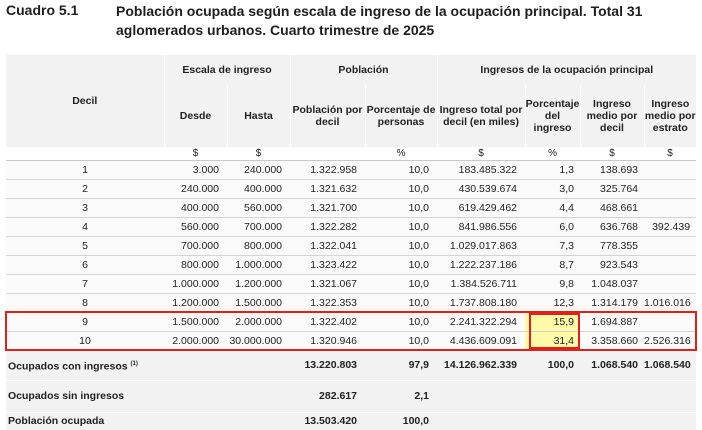  What do you see at coordinates (401, 365) in the screenshot?
I see `total-cell: 97,9` at bounding box center [401, 365].